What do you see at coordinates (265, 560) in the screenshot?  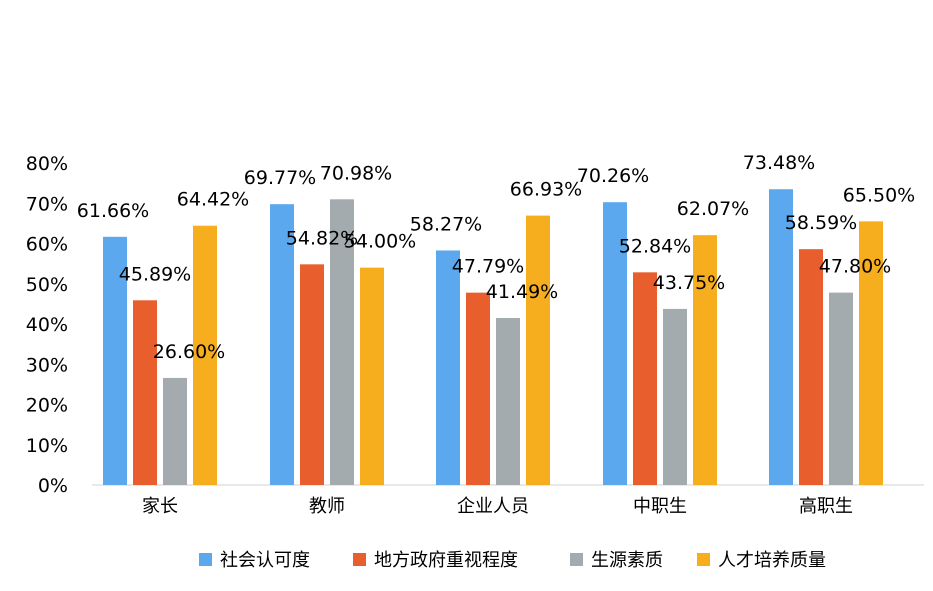 I see `legend-label: 社会认可度` at bounding box center [265, 560].